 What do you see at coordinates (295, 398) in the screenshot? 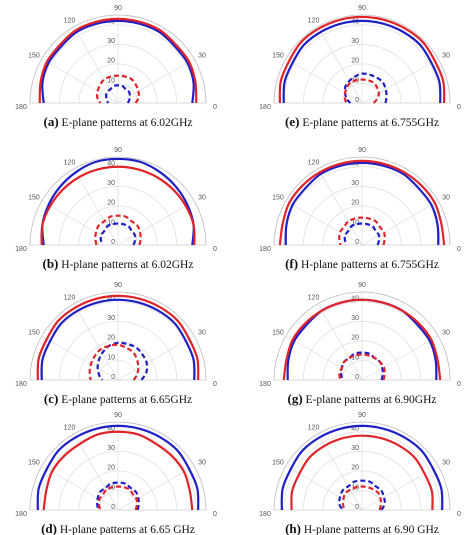
I see `caption-label: (g)` at bounding box center [295, 398].